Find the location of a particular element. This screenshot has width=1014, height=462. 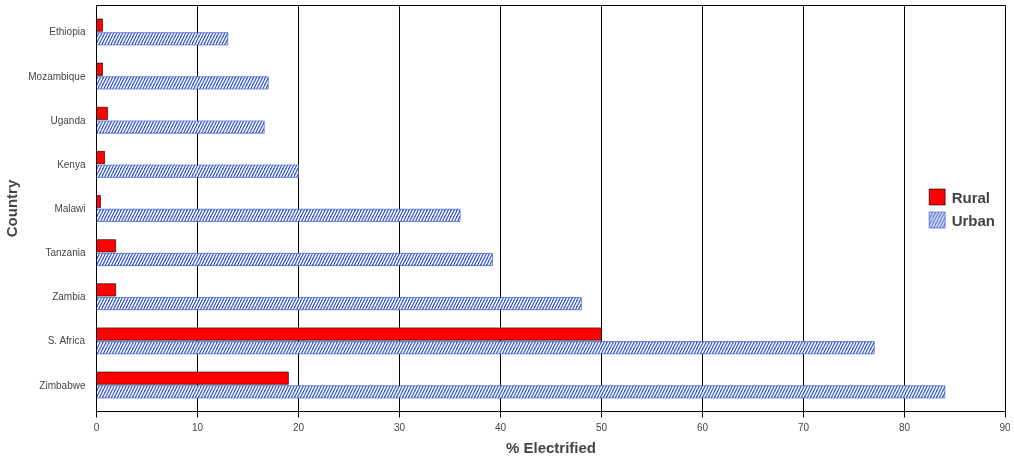

x-tick-label: 20 is located at coordinates (298, 427).